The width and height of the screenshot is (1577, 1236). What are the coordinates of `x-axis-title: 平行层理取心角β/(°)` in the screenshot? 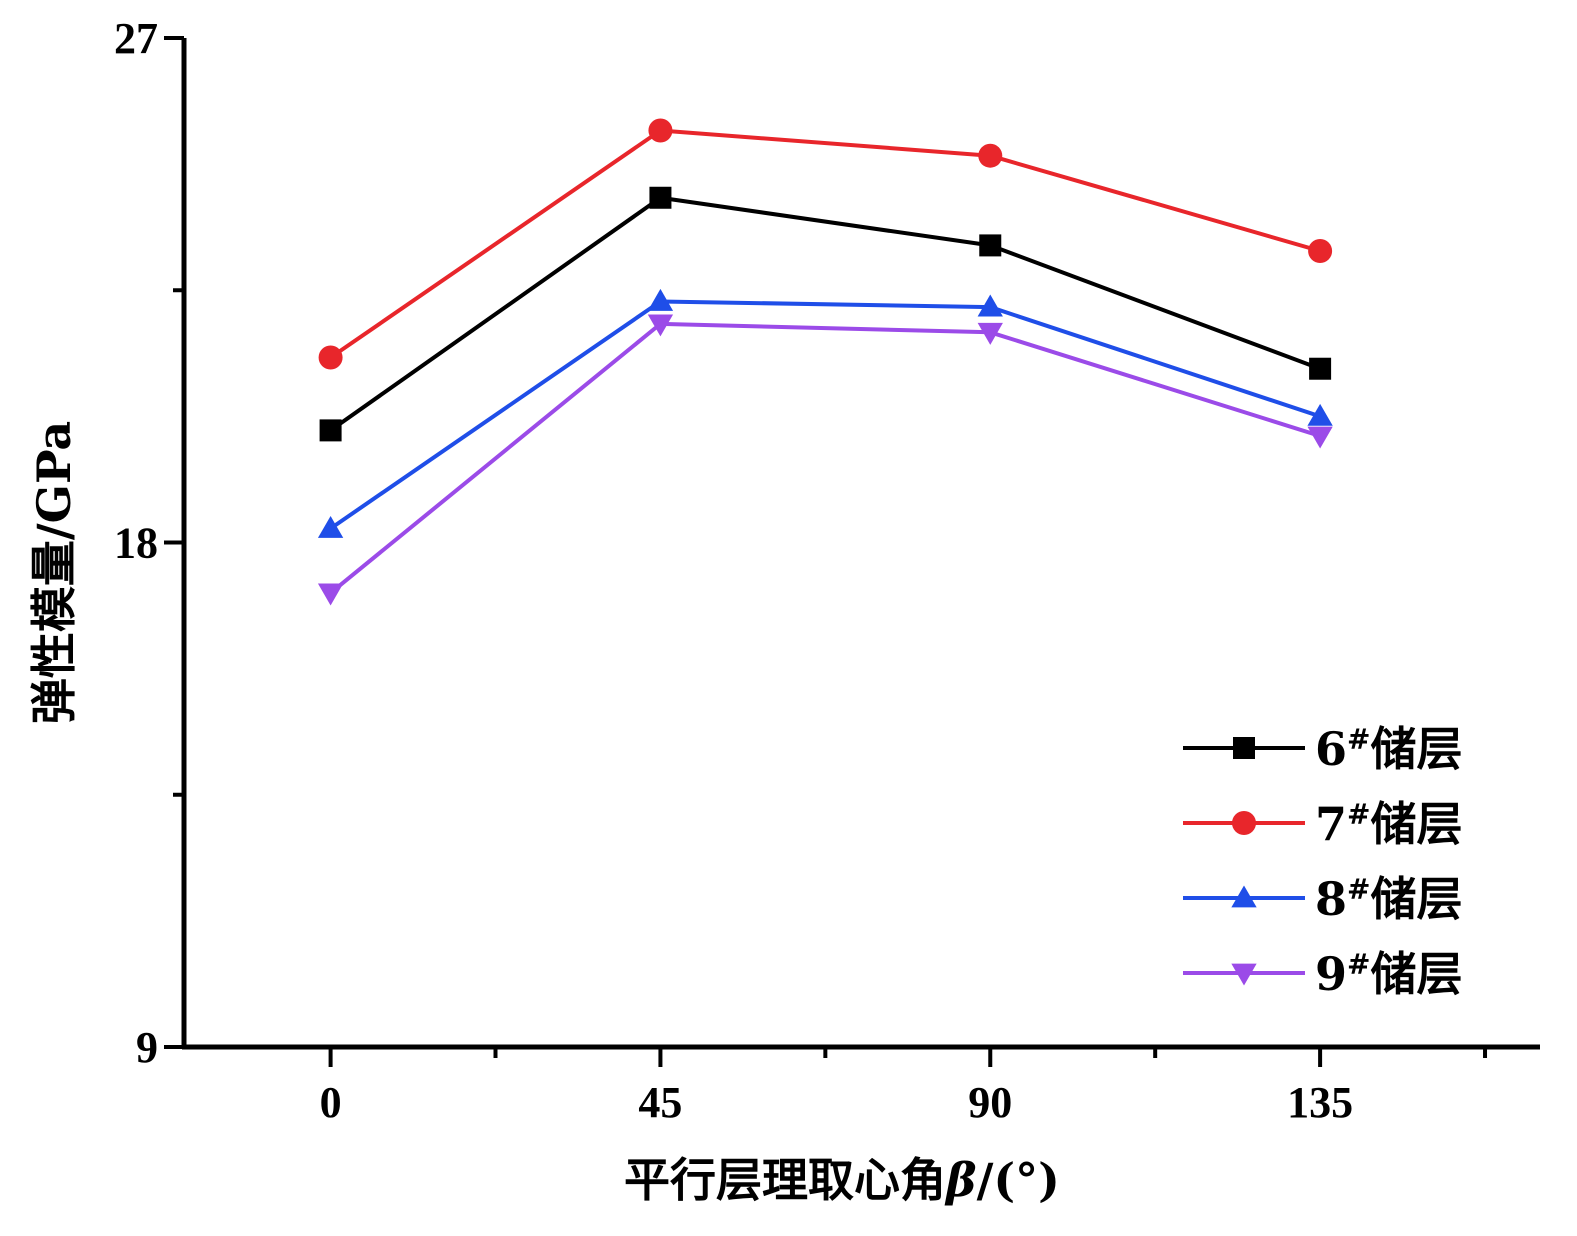 It's located at (842, 1180).